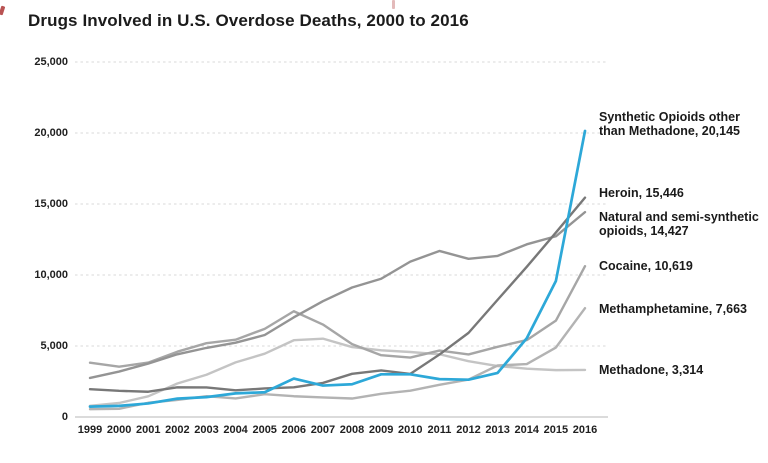  I want to click on y-tick-label: 20,000, so click(51, 133).